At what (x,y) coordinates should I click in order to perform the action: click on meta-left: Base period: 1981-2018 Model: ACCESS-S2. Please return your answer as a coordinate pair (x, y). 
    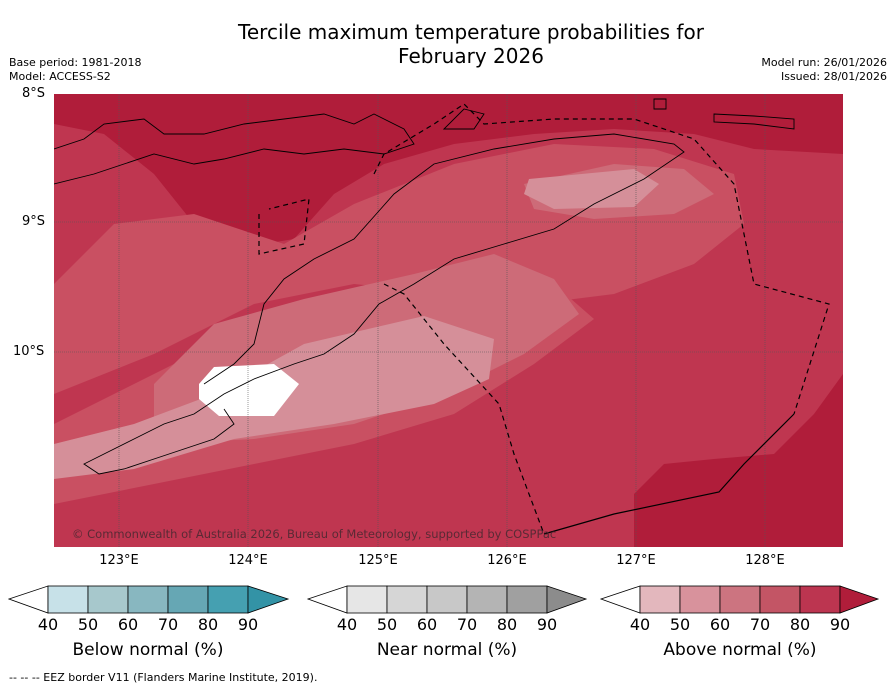
    Looking at the image, I should click on (75, 70).